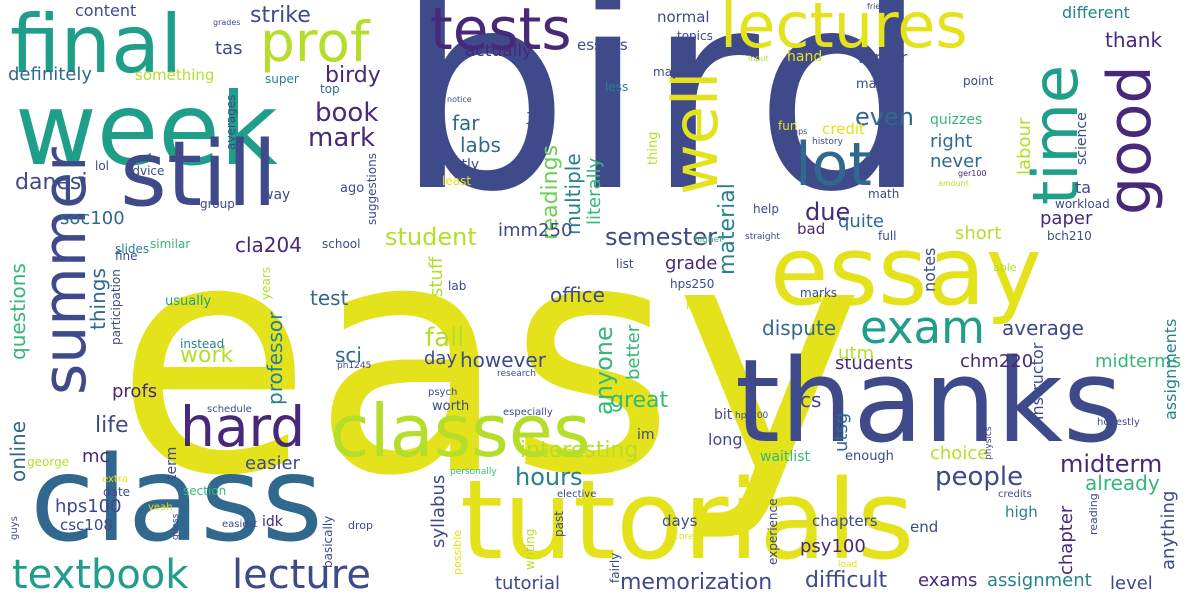 This screenshot has height=600, width=1200. I want to click on word-george: george, so click(48, 462).